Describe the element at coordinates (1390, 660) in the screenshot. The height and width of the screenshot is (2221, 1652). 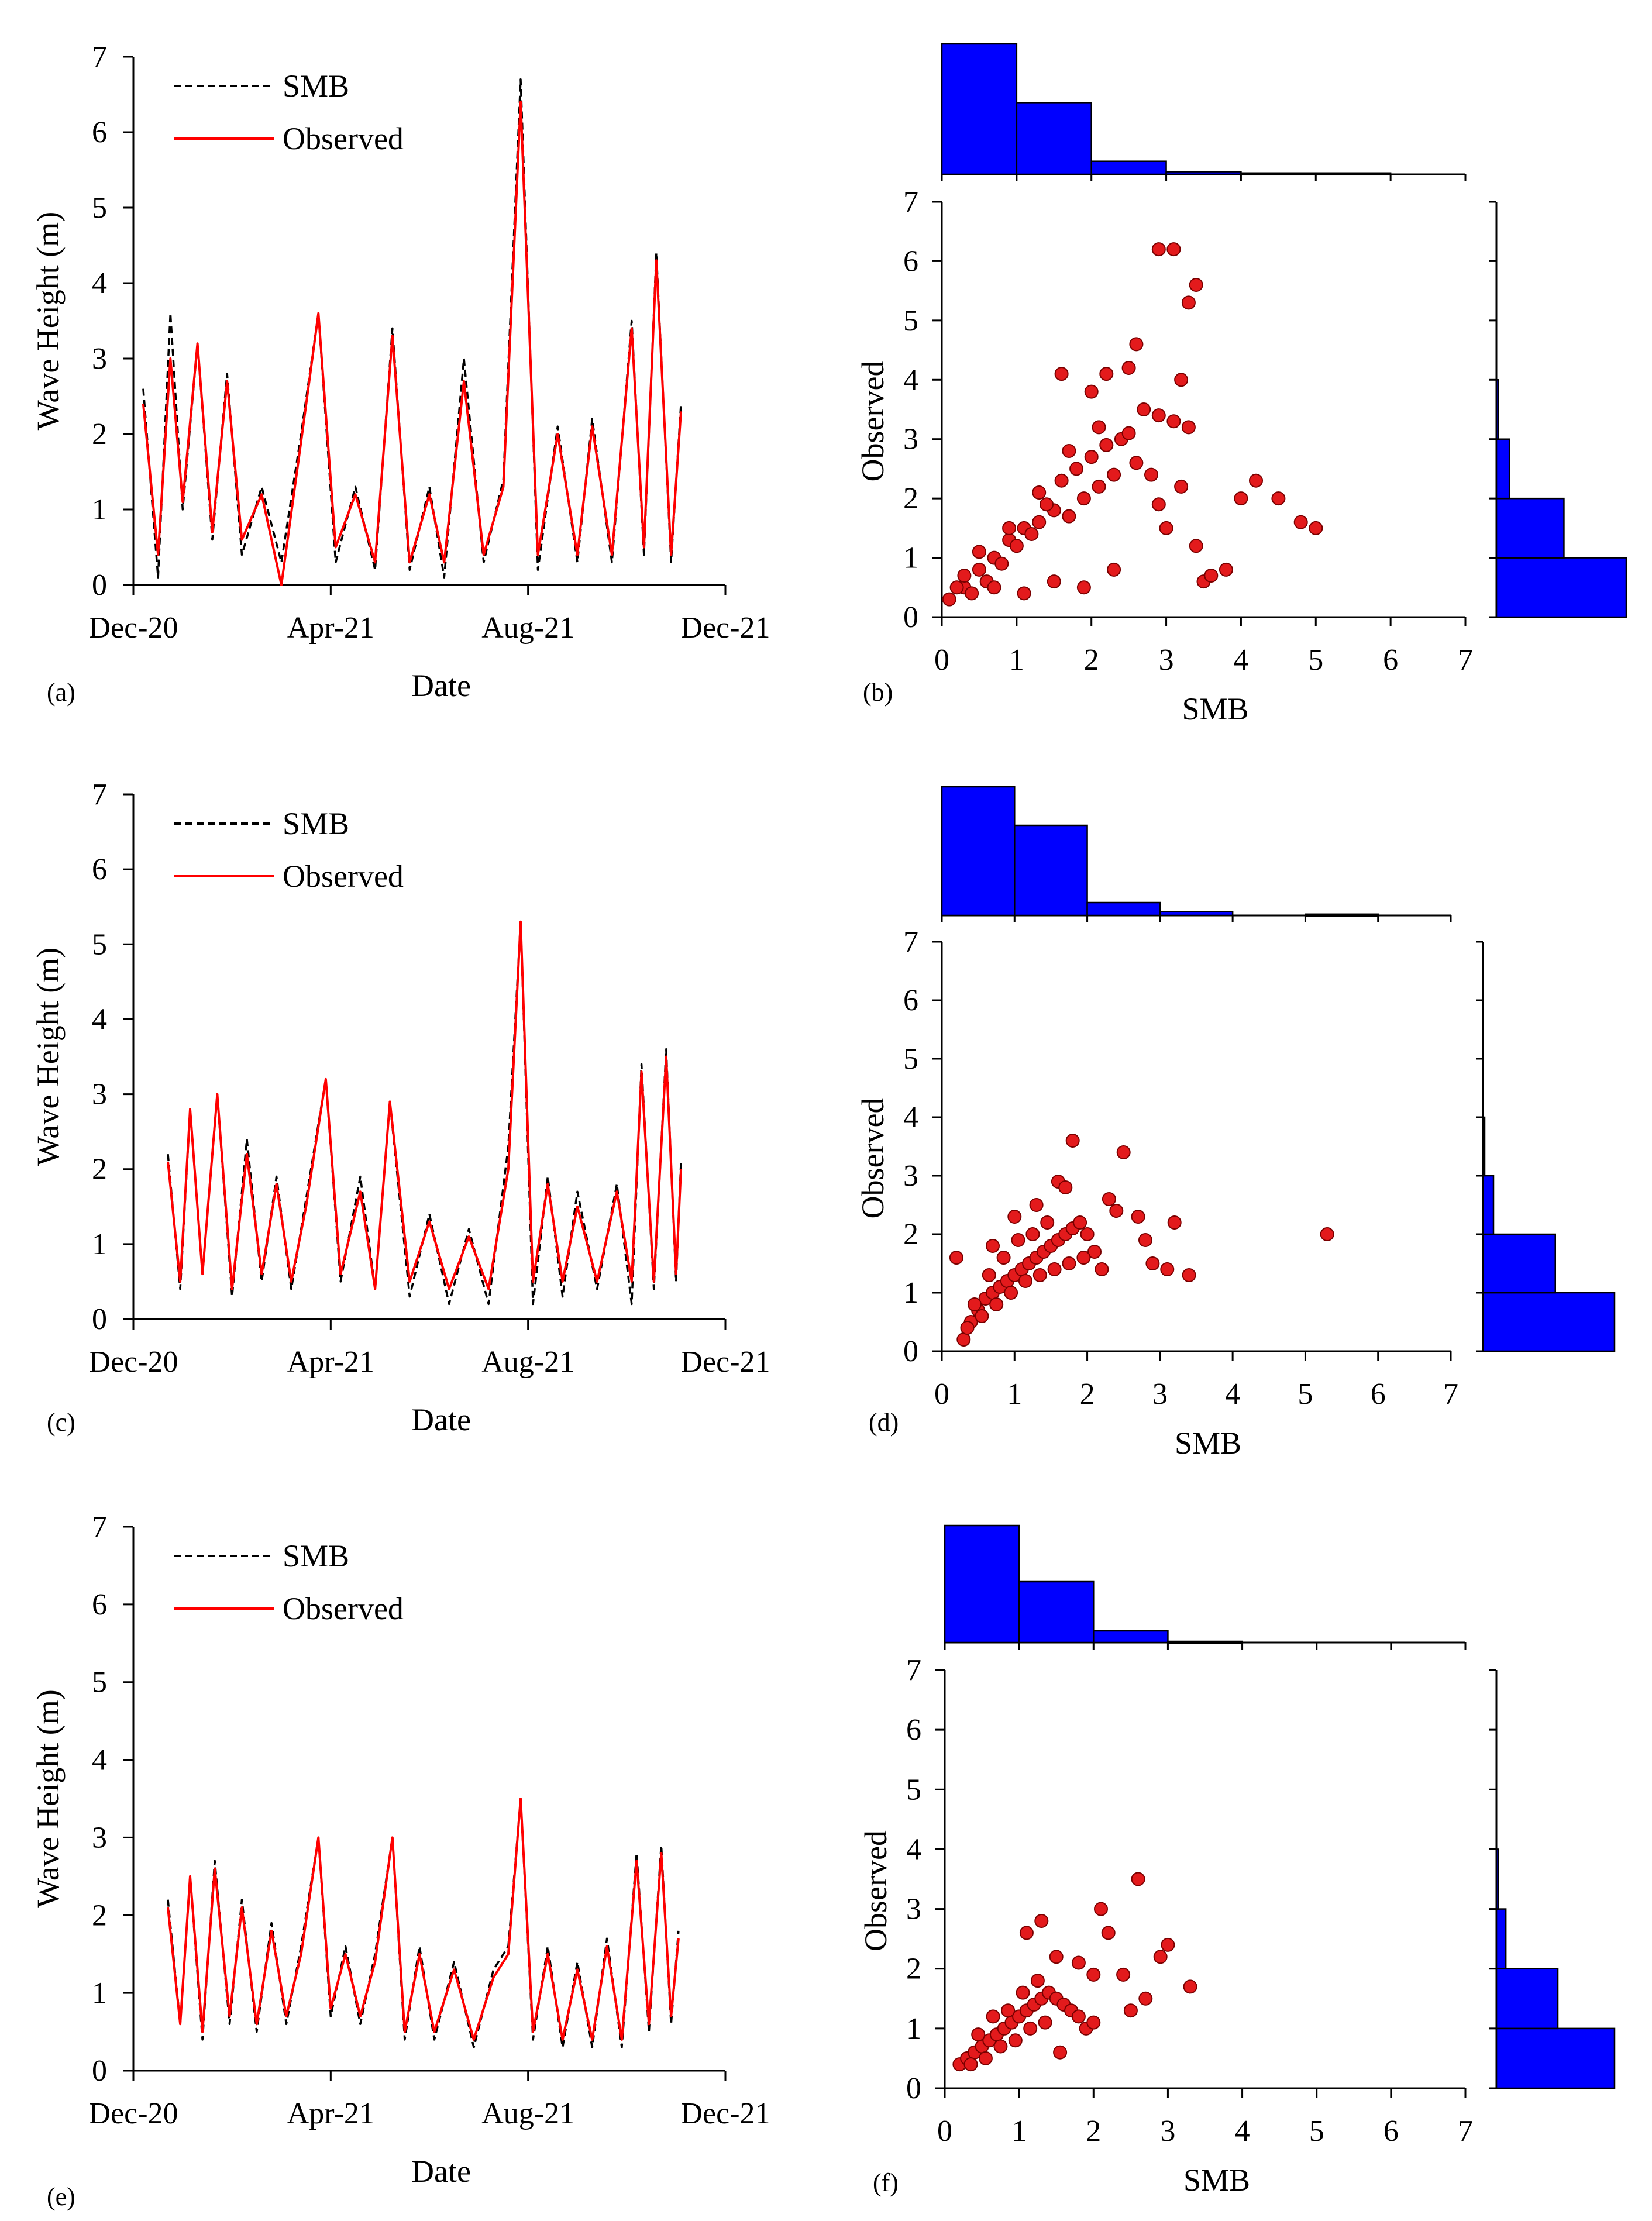
I see `x-tick-label: 6` at that location.